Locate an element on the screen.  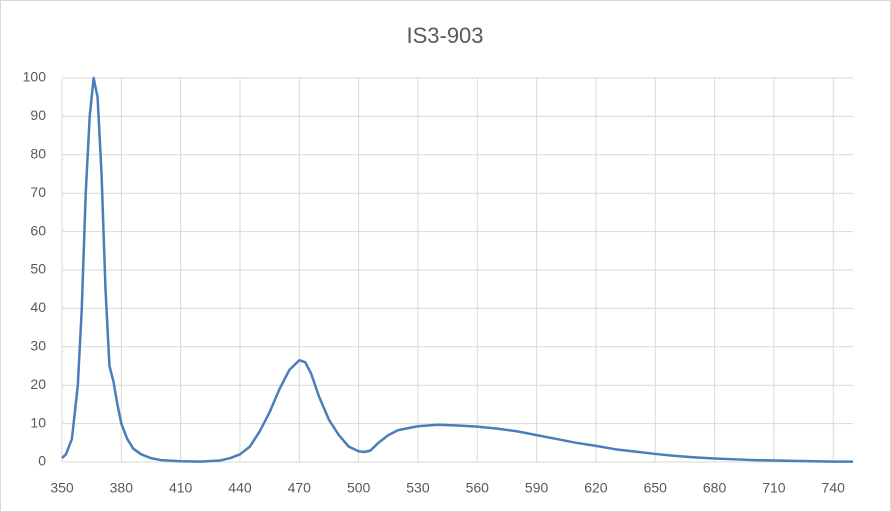
x-tick-label: 470 is located at coordinates (300, 488).